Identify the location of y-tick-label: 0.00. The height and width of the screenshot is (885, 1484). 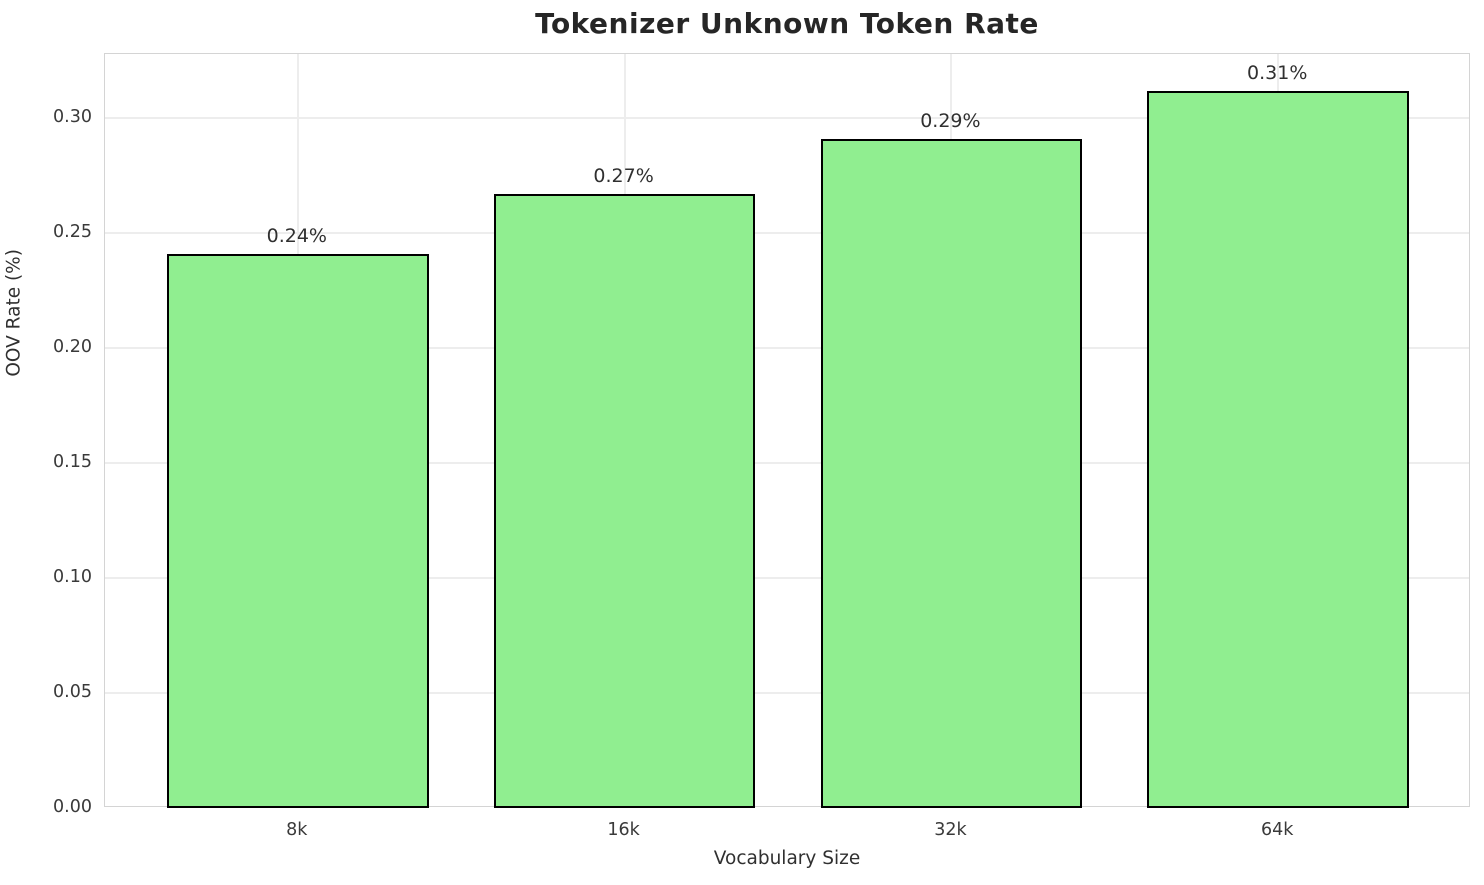
(72, 807).